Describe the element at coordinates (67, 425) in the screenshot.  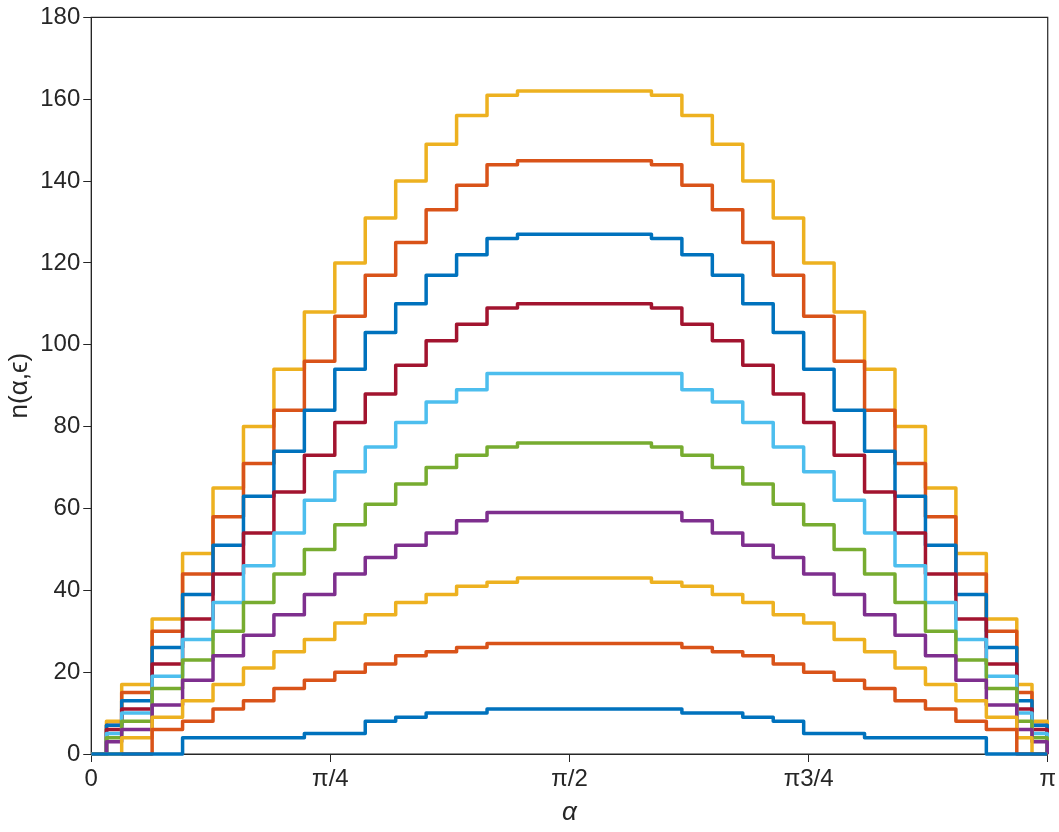
I see `y-tick-label: 80` at that location.